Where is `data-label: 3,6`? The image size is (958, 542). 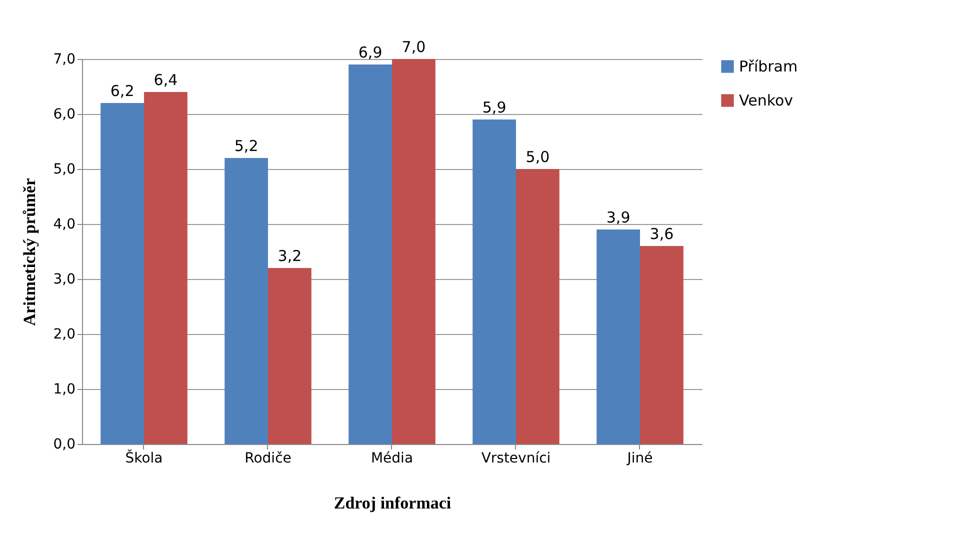 data-label: 3,6 is located at coordinates (662, 234).